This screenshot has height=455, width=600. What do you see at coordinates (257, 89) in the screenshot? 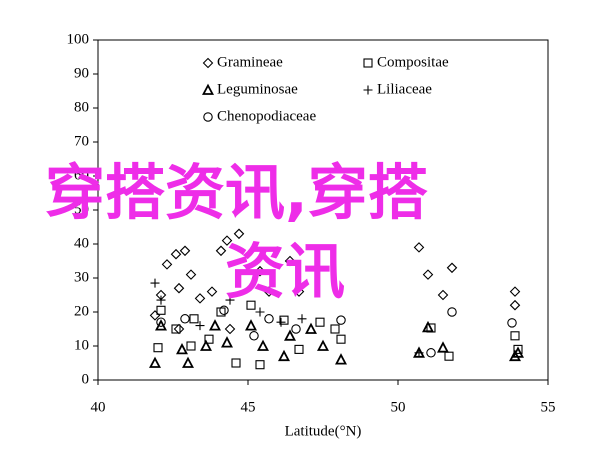
I see `legend-label: Leguminosae` at bounding box center [257, 89].